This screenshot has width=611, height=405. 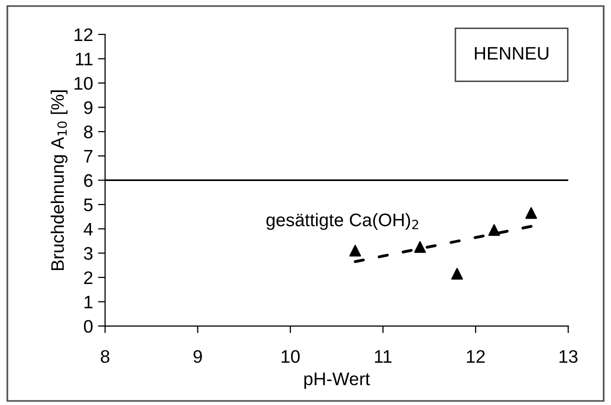 What do you see at coordinates (88, 326) in the screenshot?
I see `y-tick-label: 0` at bounding box center [88, 326].